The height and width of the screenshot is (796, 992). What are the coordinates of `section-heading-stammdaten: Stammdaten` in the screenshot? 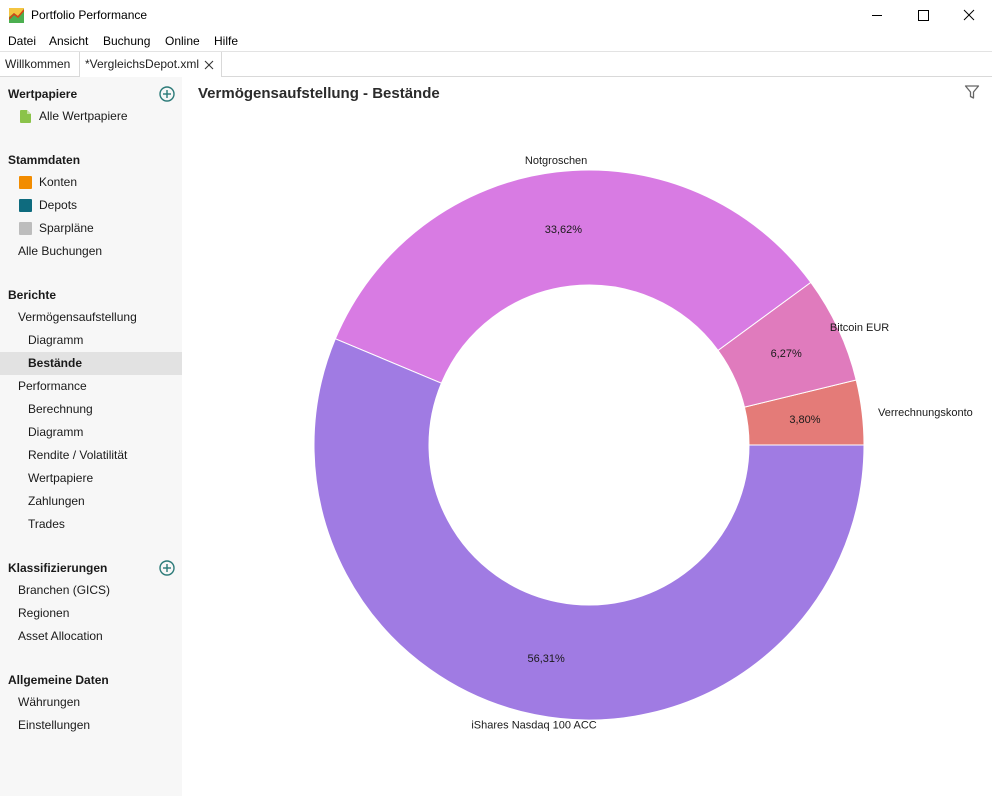 It's located at (44, 160).